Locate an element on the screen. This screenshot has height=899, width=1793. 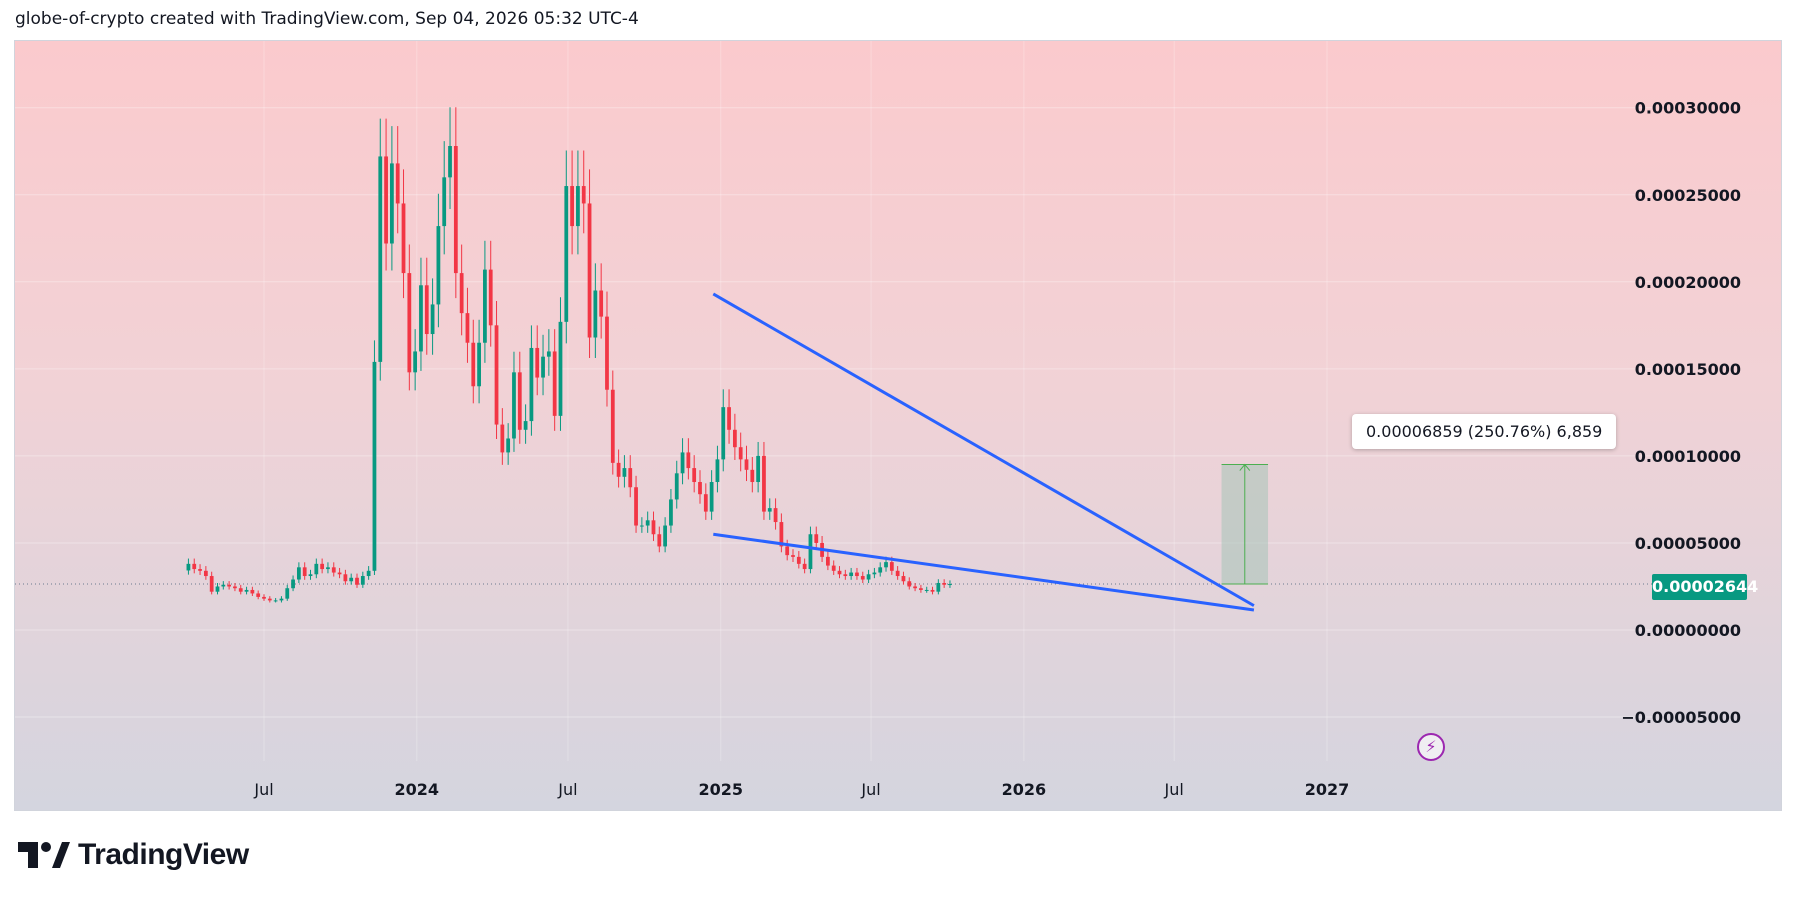
lightning-icon: ⚡ is located at coordinates (1431, 747).